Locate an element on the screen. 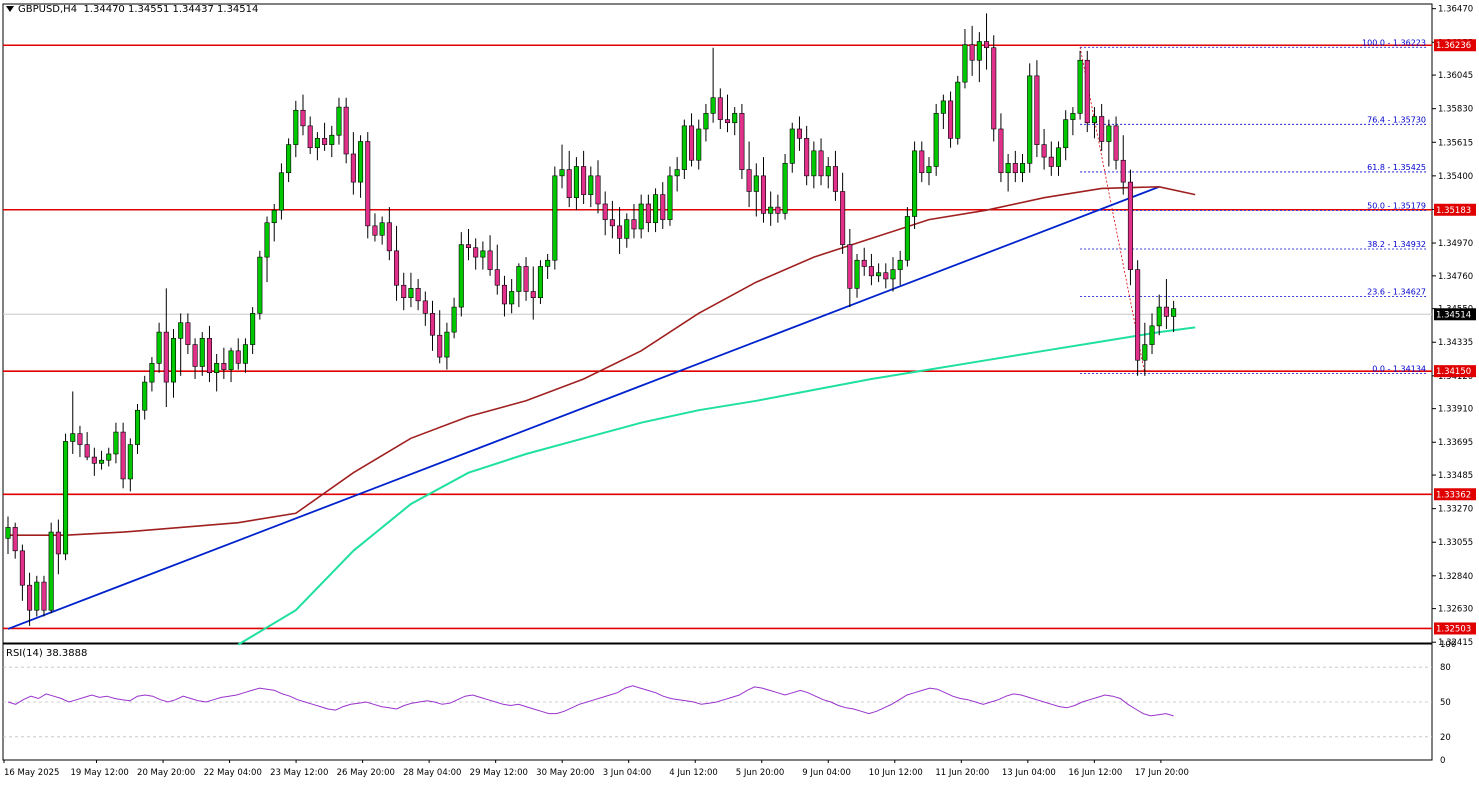  y-tick-label: 1.32840 is located at coordinates (1455, 577).